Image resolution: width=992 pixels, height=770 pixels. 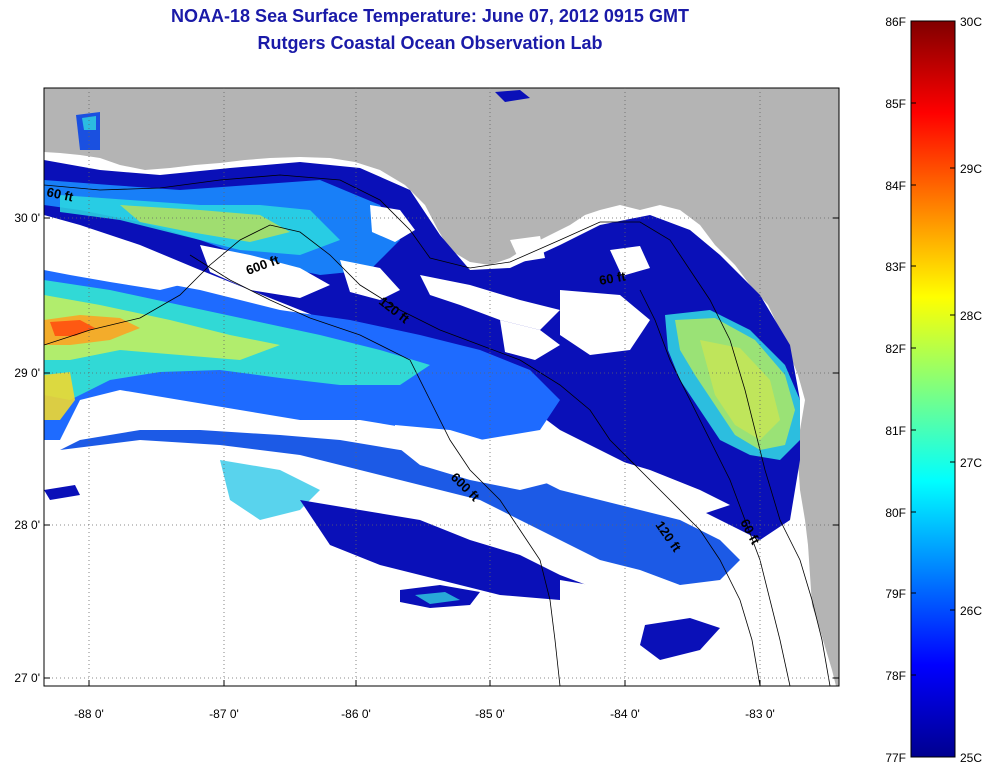 I want to click on colorbar-f-label: 77F, so click(x=895, y=758).